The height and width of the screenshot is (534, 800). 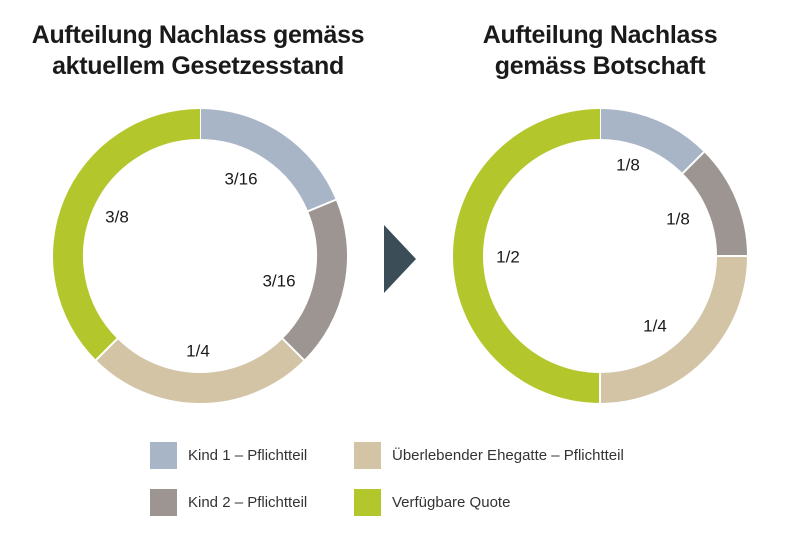 I want to click on legend-item-ehegatte: Überlebender Ehegatte – Pflichtteil, so click(x=489, y=455).